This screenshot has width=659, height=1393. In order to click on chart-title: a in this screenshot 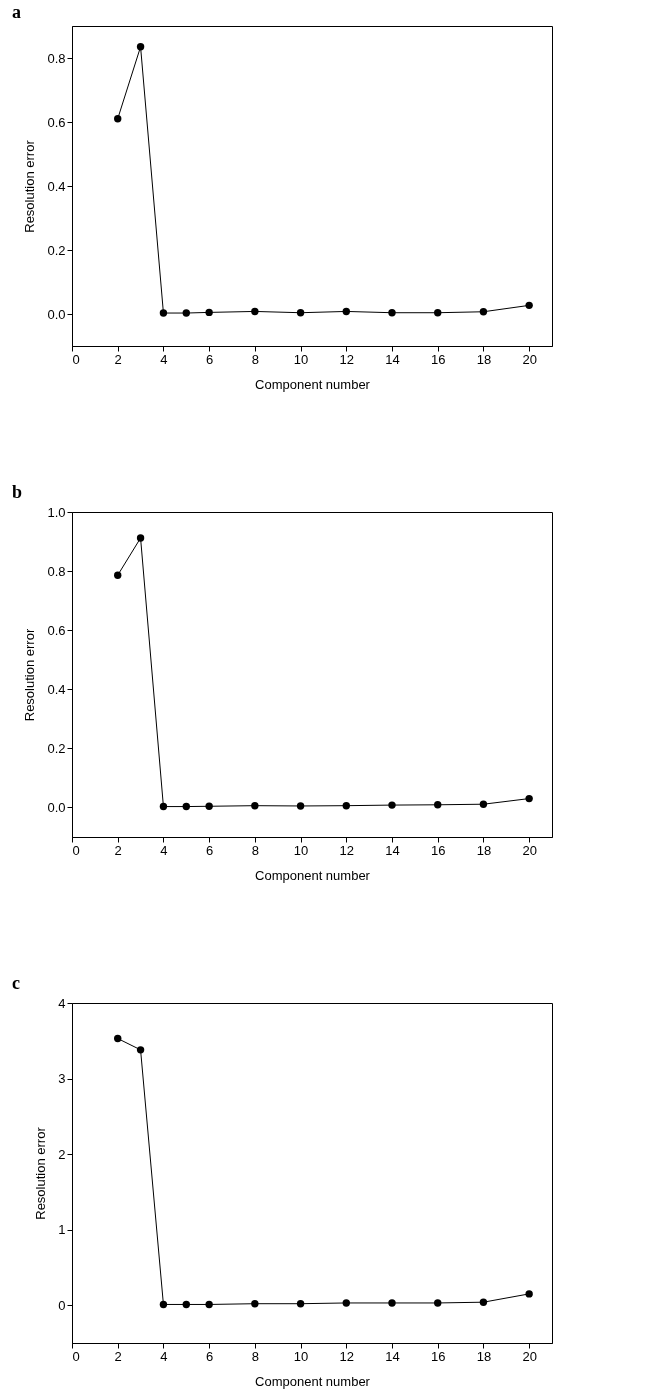, I will do `click(16, 12)`.